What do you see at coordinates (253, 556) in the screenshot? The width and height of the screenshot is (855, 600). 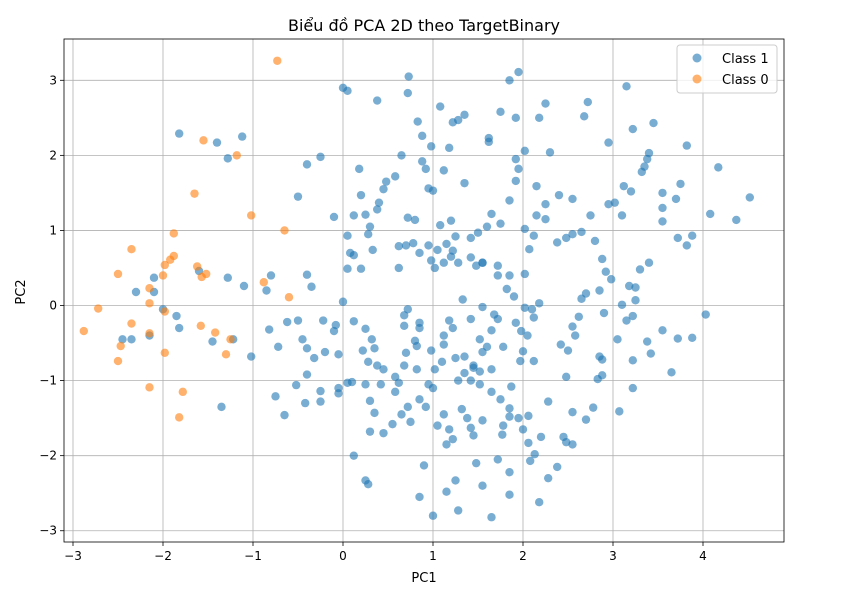 I see `x-tick-label: −1` at bounding box center [253, 556].